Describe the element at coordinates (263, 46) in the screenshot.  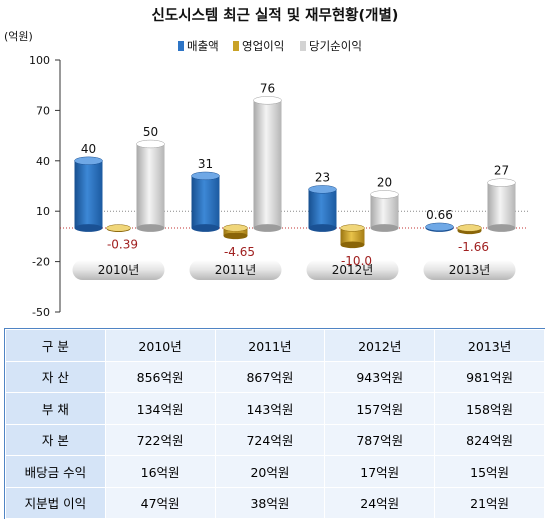
I see `legend-label: 영업이익` at that location.